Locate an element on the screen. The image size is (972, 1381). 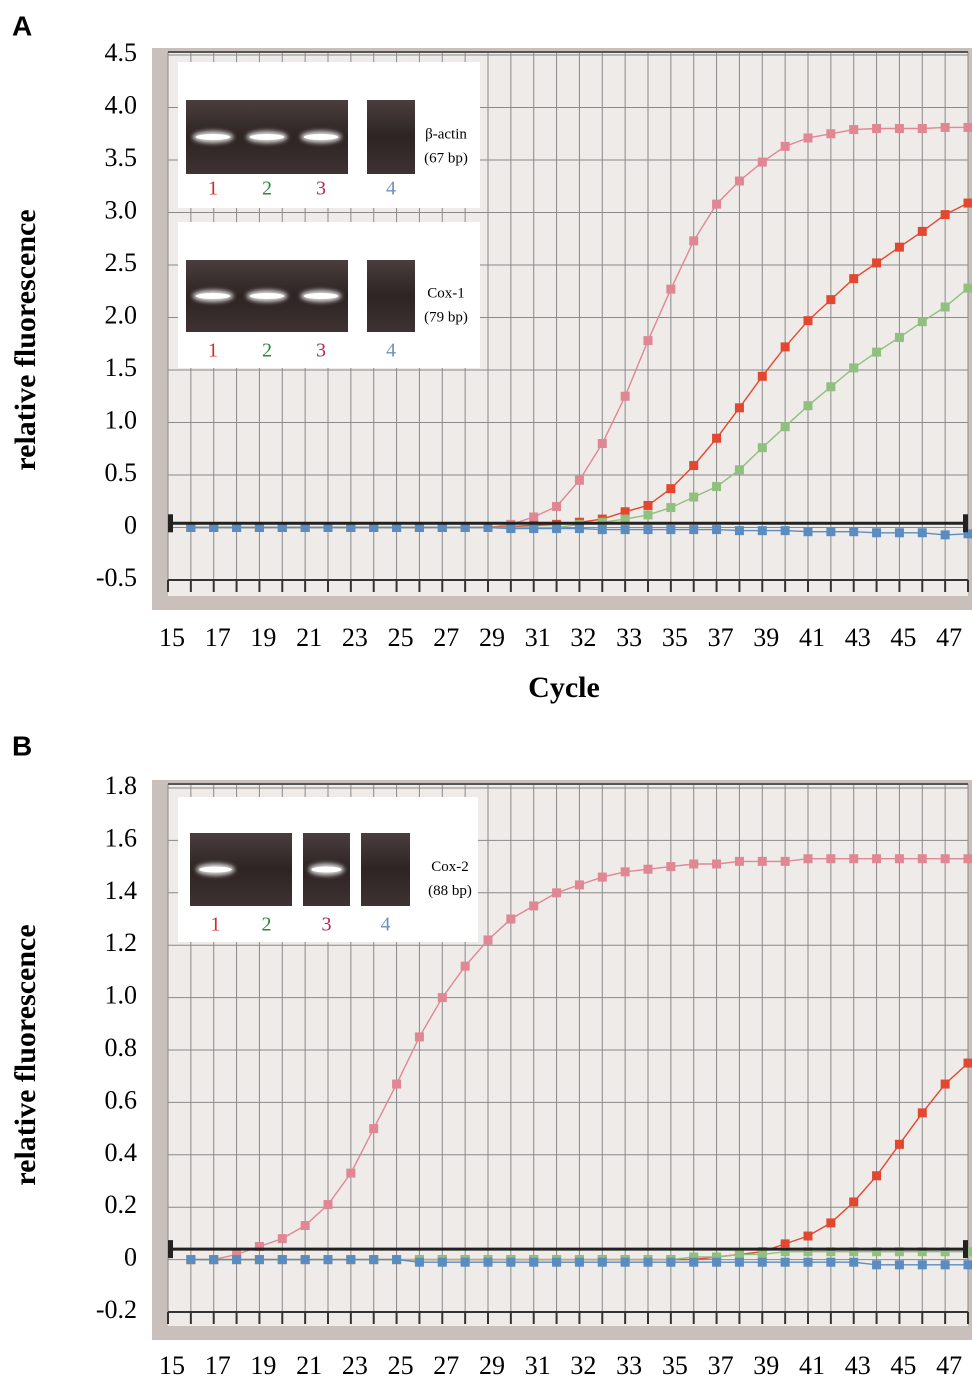
y-tick-label: -0.5 is located at coordinates (116, 577).